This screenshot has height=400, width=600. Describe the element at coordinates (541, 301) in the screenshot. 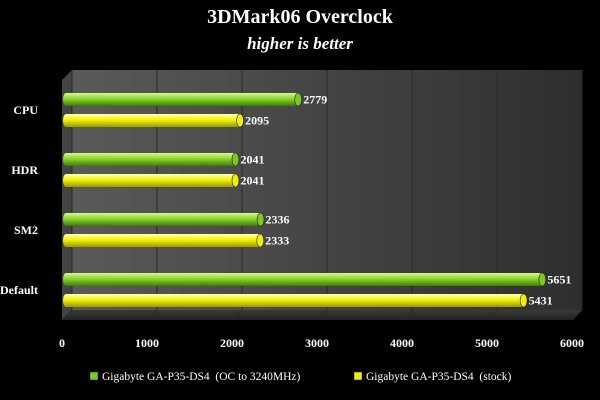

I see `data-label: 5431` at that location.